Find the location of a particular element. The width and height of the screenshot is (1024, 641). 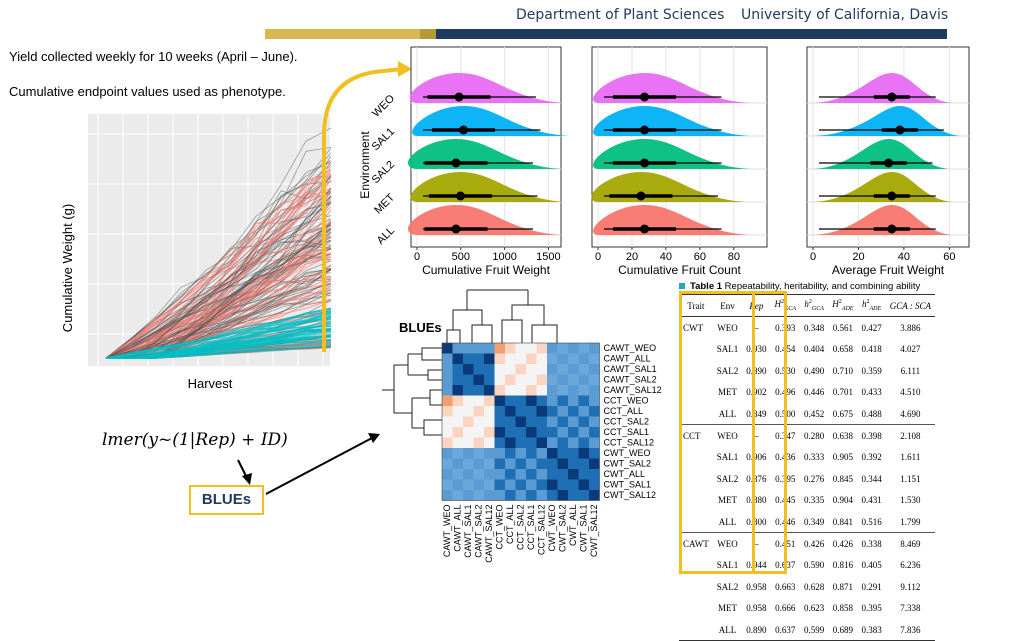

table-cell: 0.628 is located at coordinates (814, 586).